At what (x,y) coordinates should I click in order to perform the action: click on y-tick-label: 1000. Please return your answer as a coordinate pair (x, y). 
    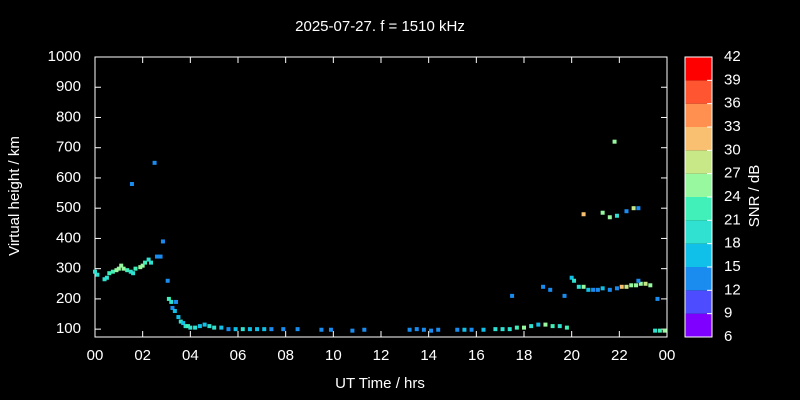
    Looking at the image, I should click on (64, 56).